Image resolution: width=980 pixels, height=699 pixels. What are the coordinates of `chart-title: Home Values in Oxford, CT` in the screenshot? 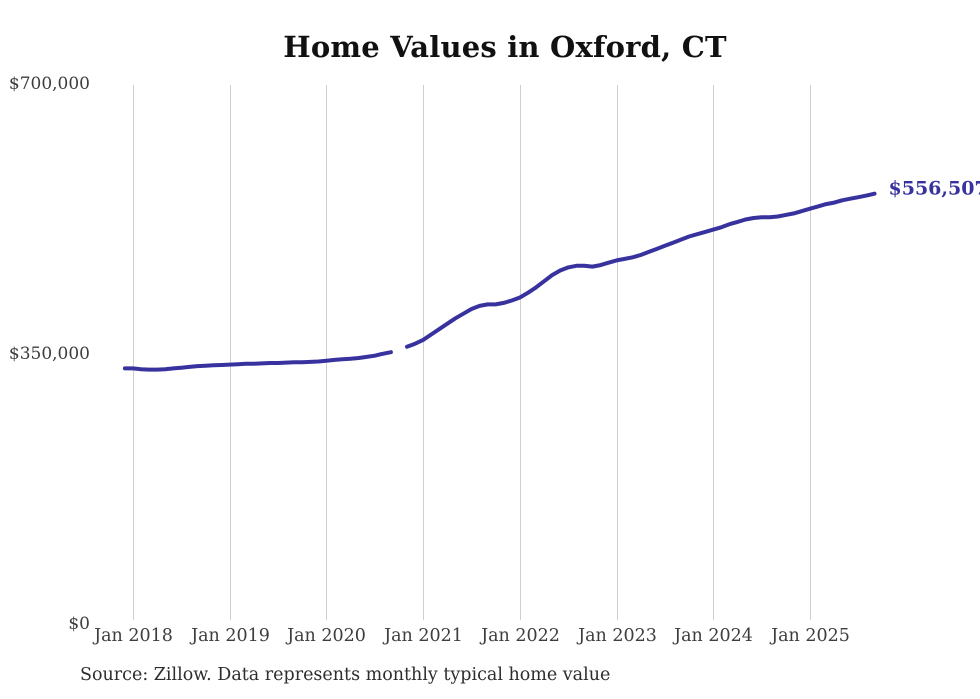 It's located at (505, 47).